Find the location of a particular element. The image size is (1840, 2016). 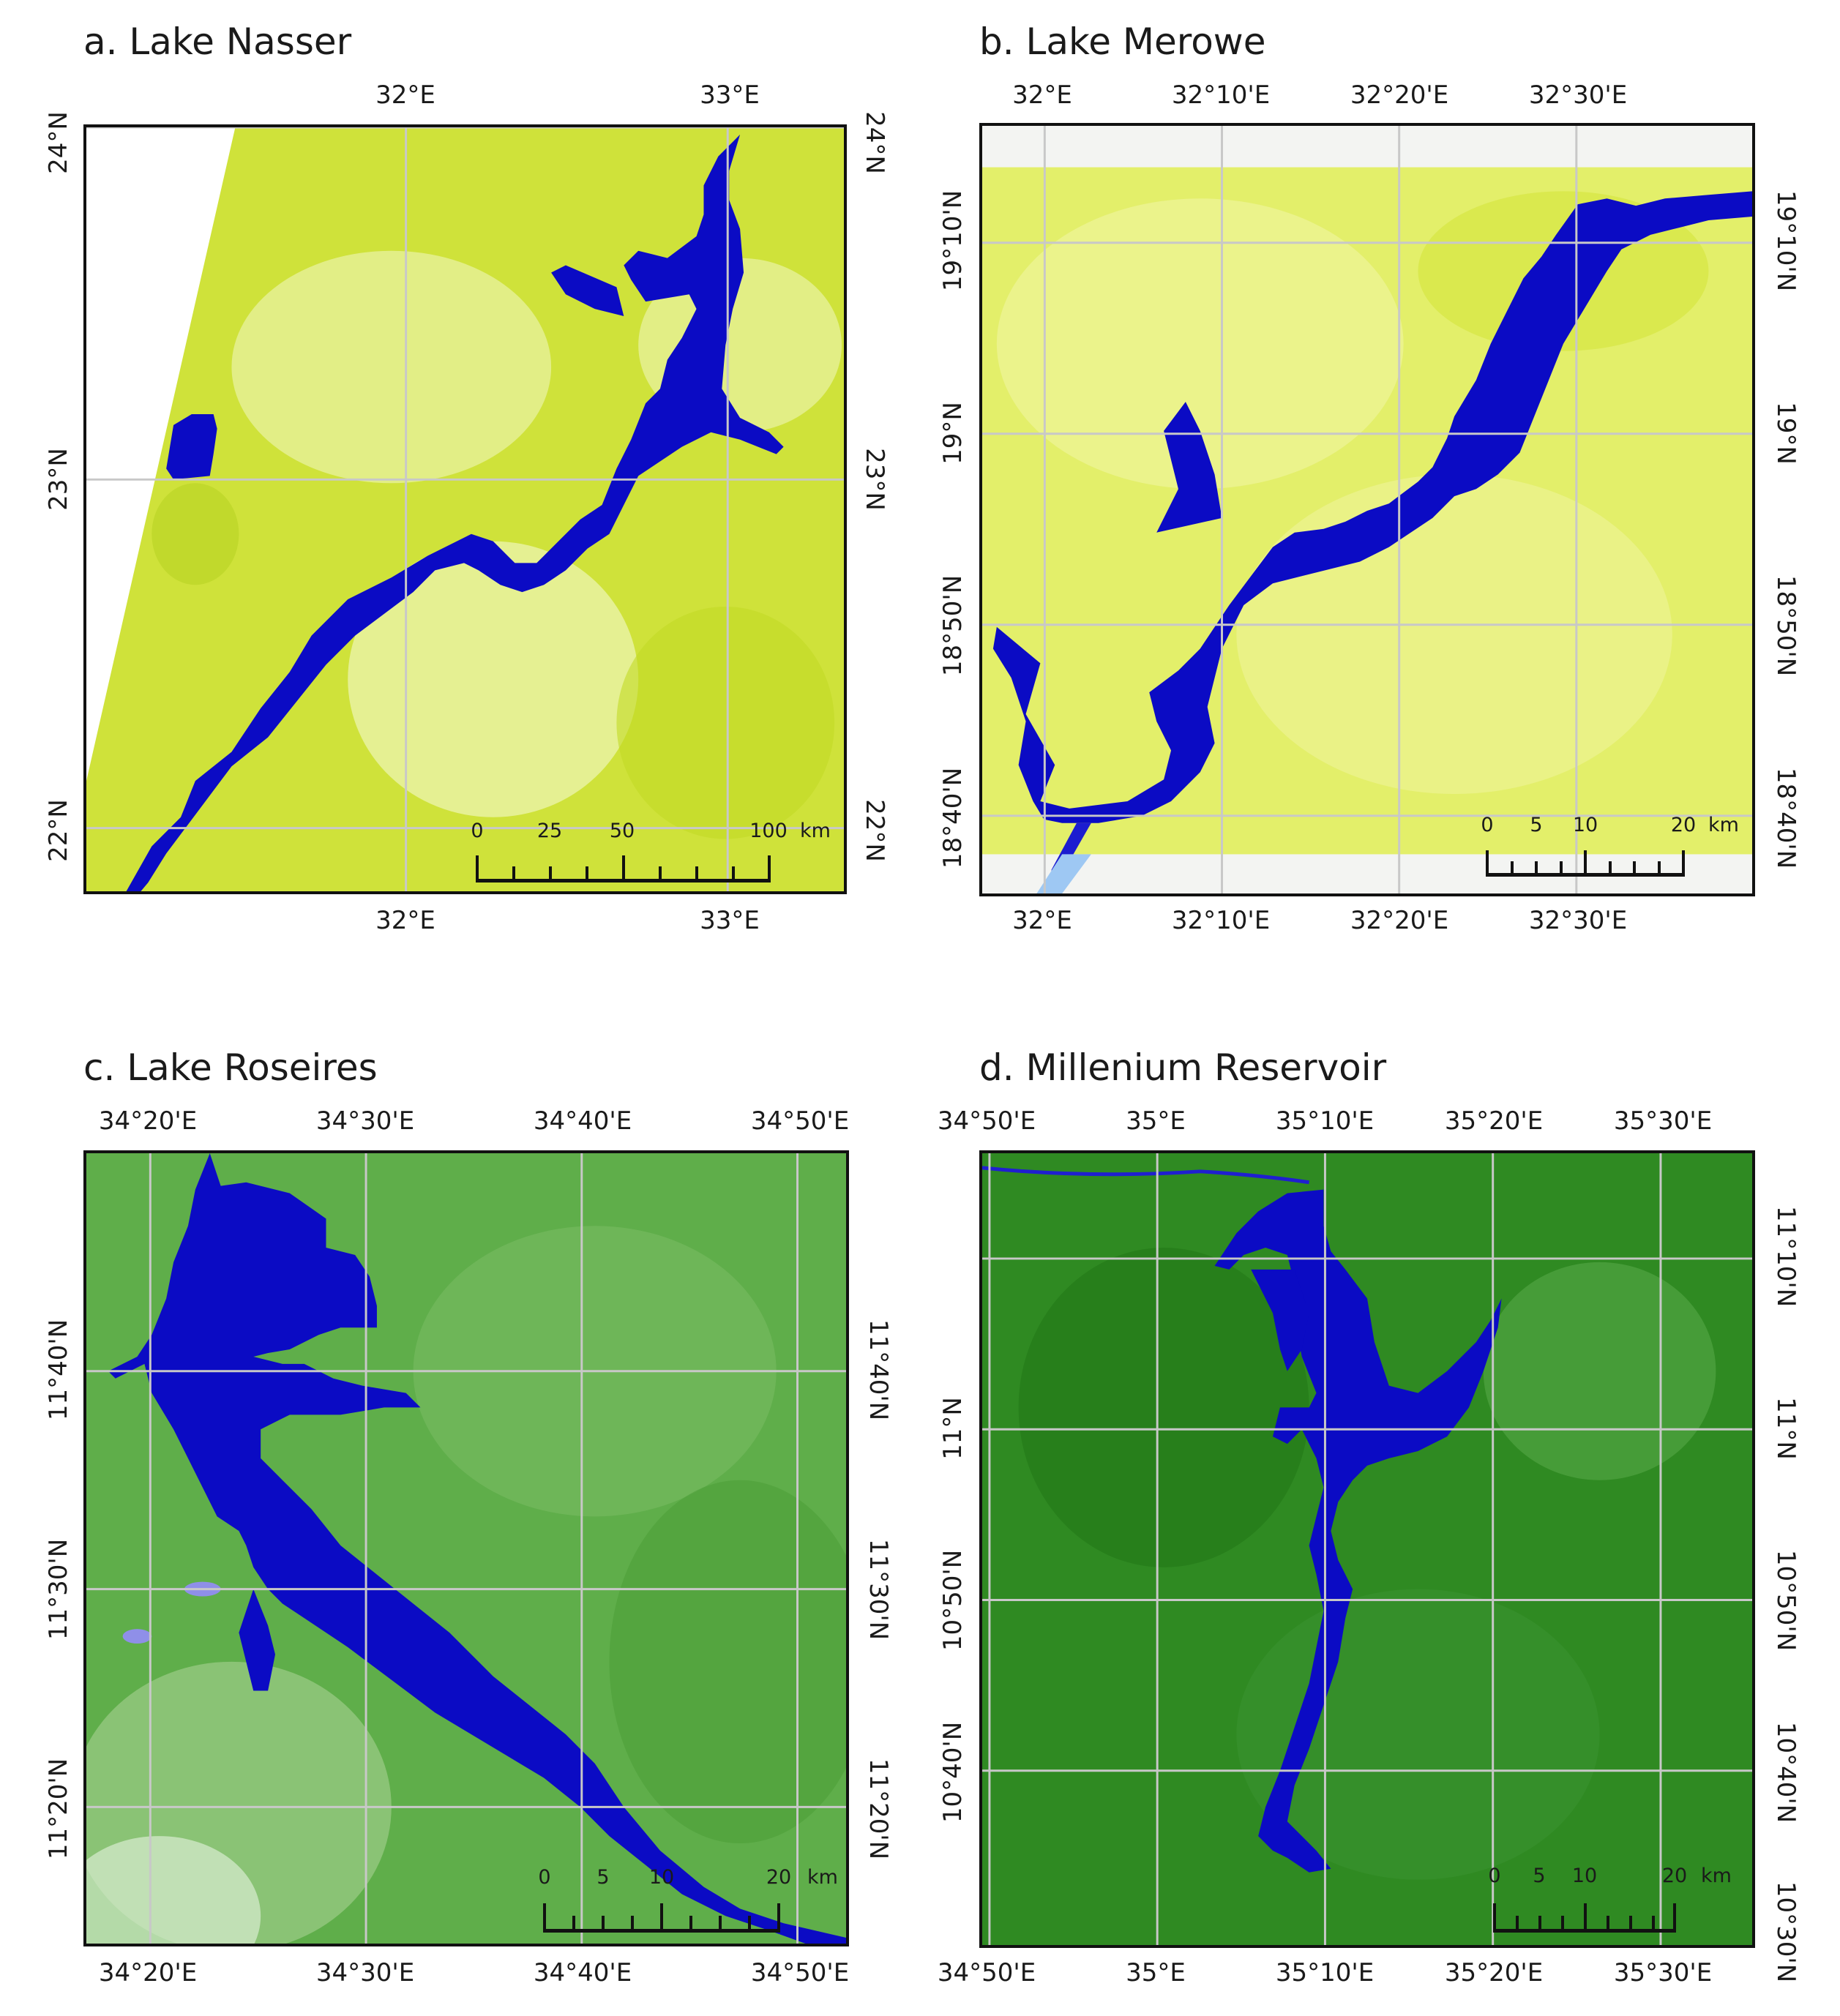

panel-b-scalebar-label: 10 is located at coordinates (1585, 825).